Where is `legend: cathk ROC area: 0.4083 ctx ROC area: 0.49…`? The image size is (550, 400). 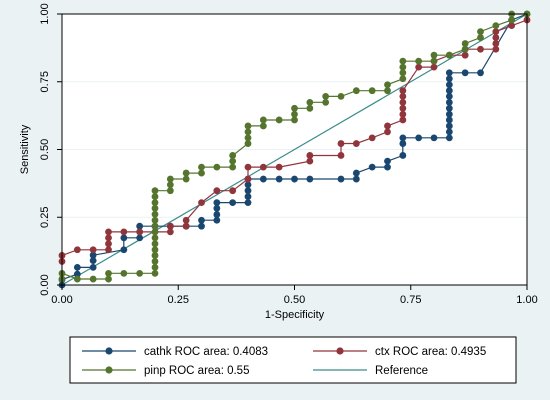 legend: cathk ROC area: 0.4083 ctx ROC area: 0.49… is located at coordinates (293, 360).